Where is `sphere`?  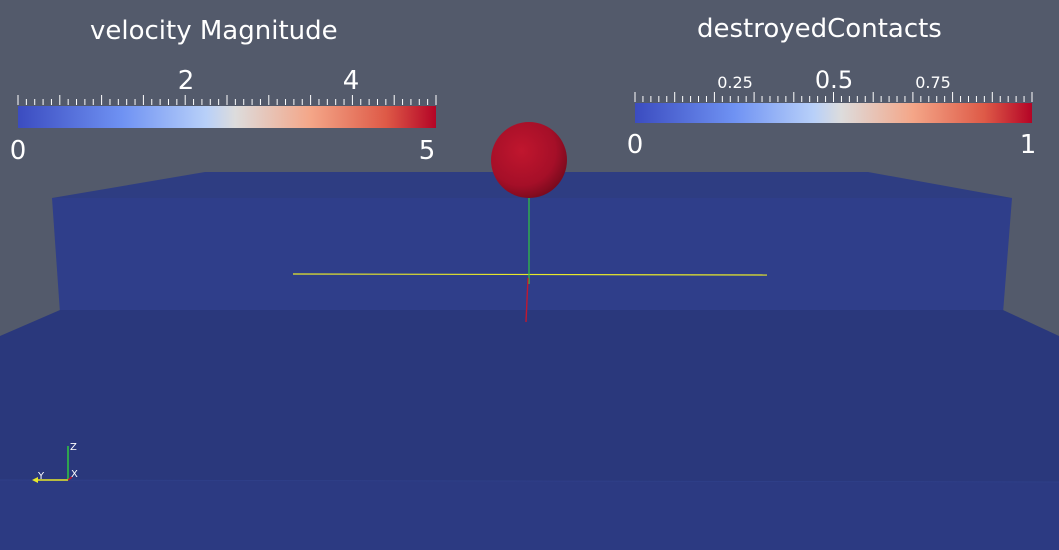 sphere is located at coordinates (529, 160).